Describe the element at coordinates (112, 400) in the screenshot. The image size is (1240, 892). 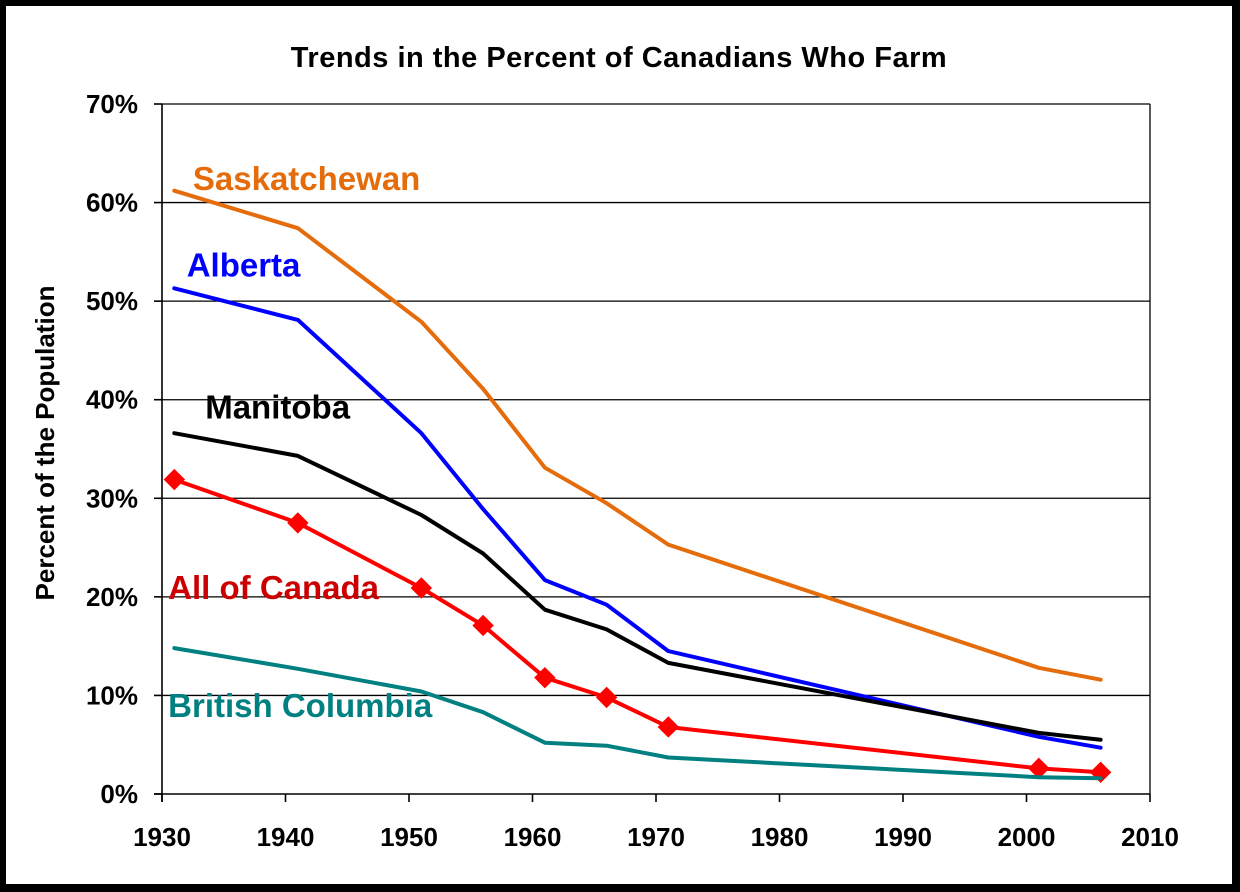
I see `y-tick-label-4: 40%` at that location.